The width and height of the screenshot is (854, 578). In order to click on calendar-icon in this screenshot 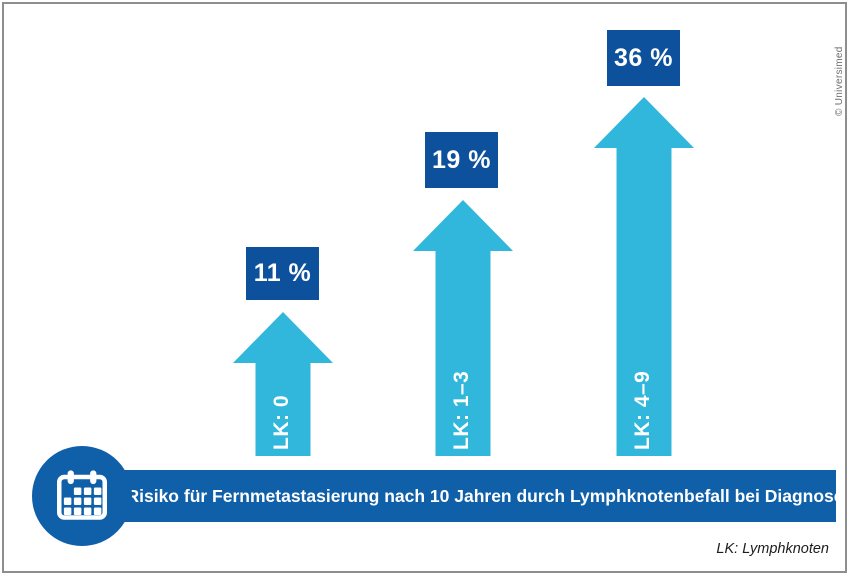, I will do `click(82, 495)`.